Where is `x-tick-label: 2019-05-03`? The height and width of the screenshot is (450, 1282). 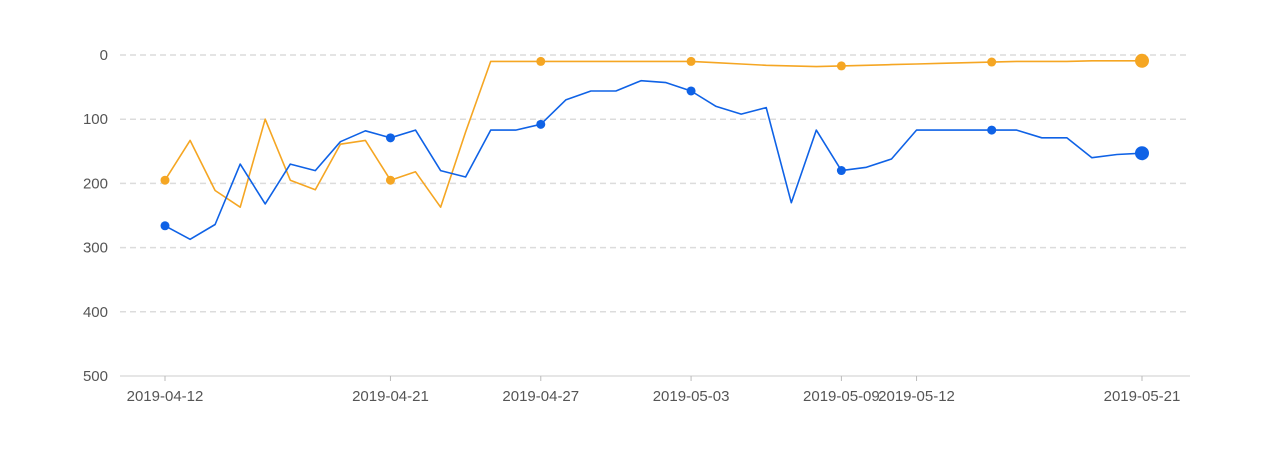 x-tick-label: 2019-05-03 is located at coordinates (691, 396).